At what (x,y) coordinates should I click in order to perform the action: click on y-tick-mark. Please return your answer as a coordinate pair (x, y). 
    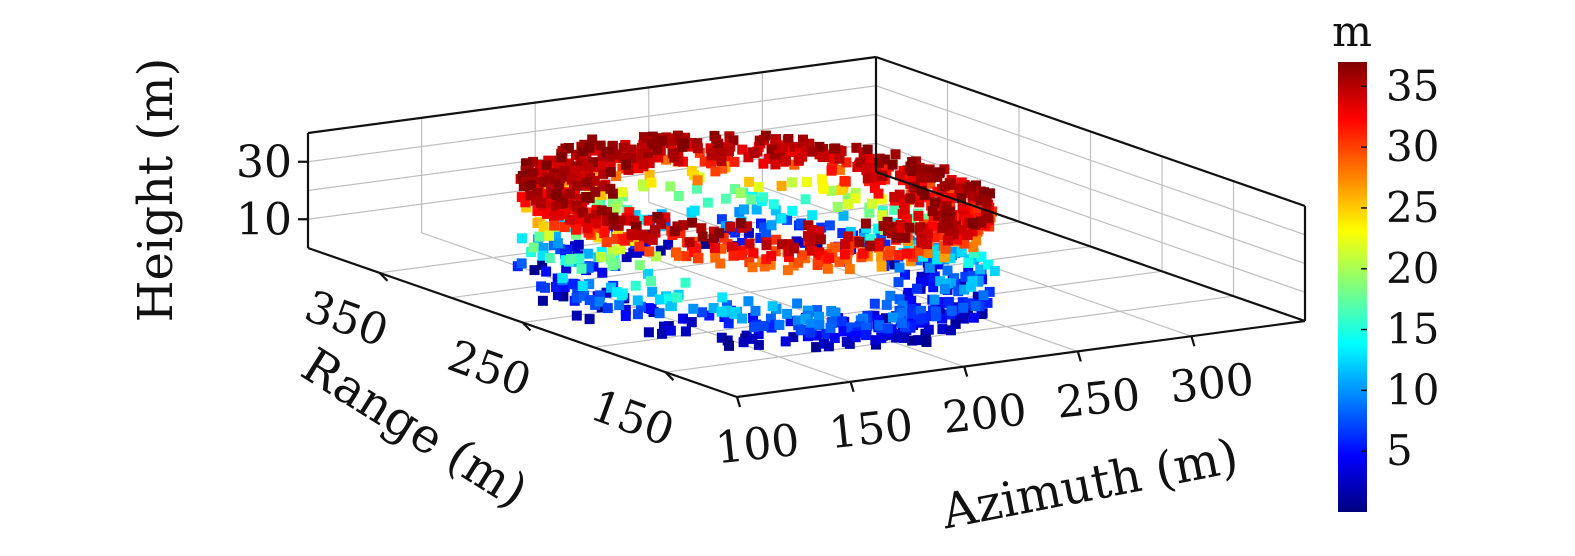
    Looking at the image, I should click on (526, 326).